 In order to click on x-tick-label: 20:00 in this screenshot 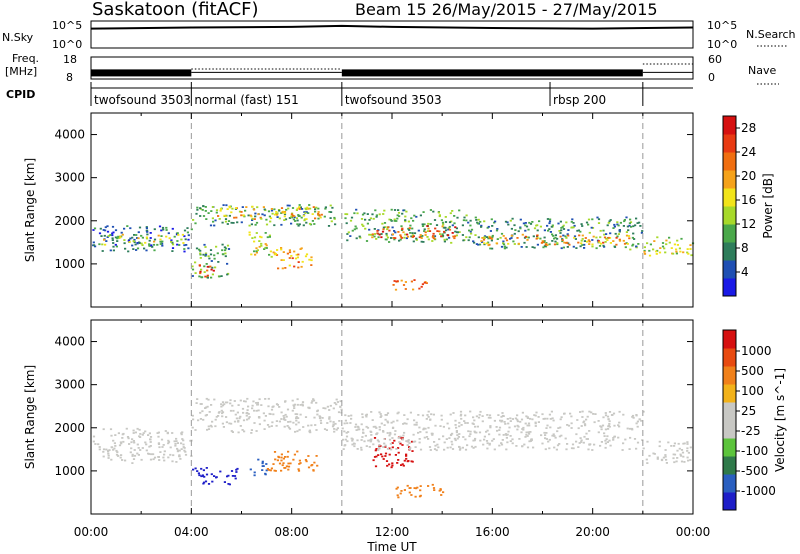, I will do `click(592, 532)`.